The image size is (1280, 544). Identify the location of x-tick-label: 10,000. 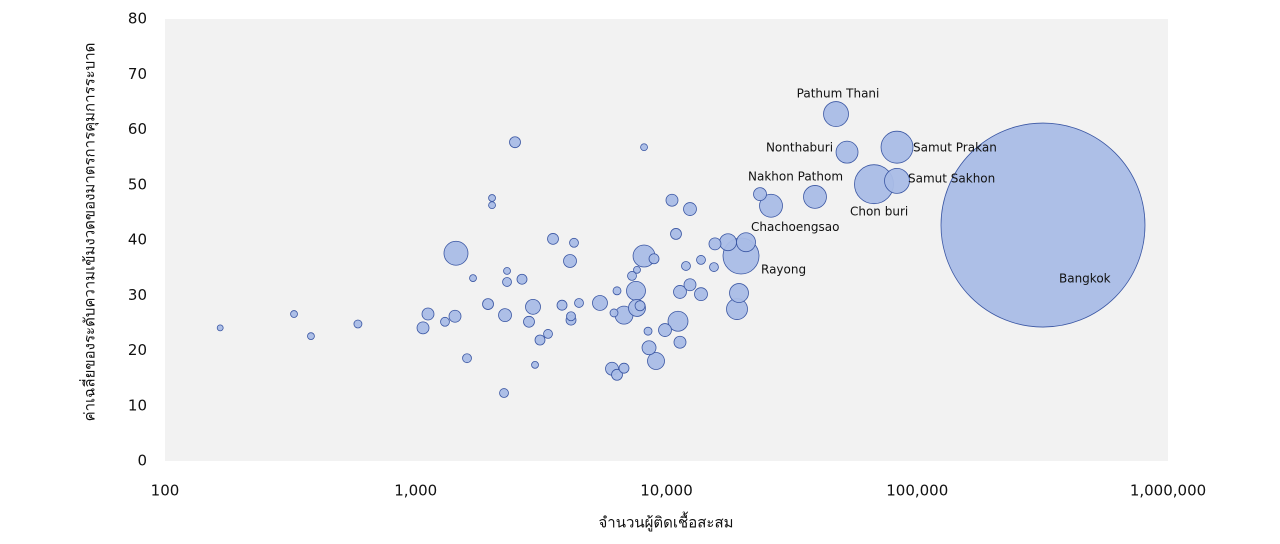
(666, 491).